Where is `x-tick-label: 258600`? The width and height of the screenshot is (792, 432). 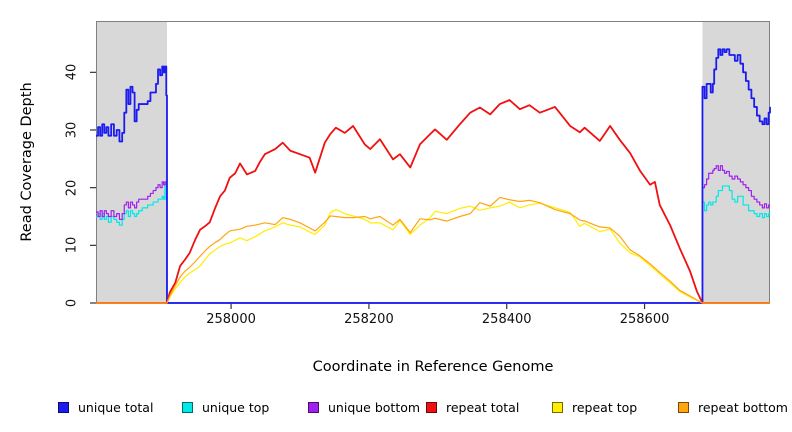
x-tick-label: 258600 is located at coordinates (644, 319).